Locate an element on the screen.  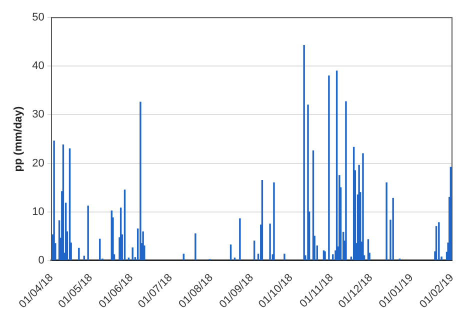
y-tick-label: 10 is located at coordinates (38, 212).